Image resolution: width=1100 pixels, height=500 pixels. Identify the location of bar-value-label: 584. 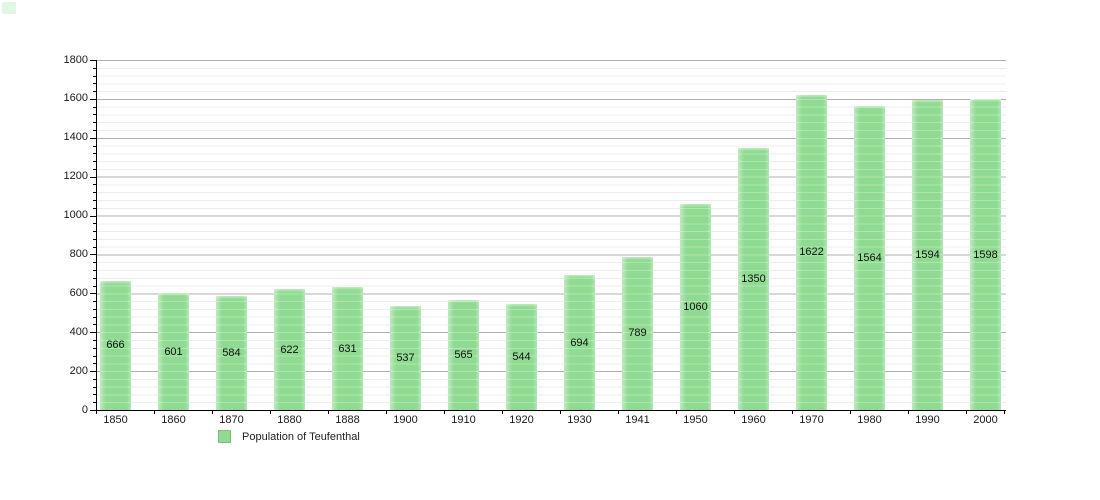
(231, 353).